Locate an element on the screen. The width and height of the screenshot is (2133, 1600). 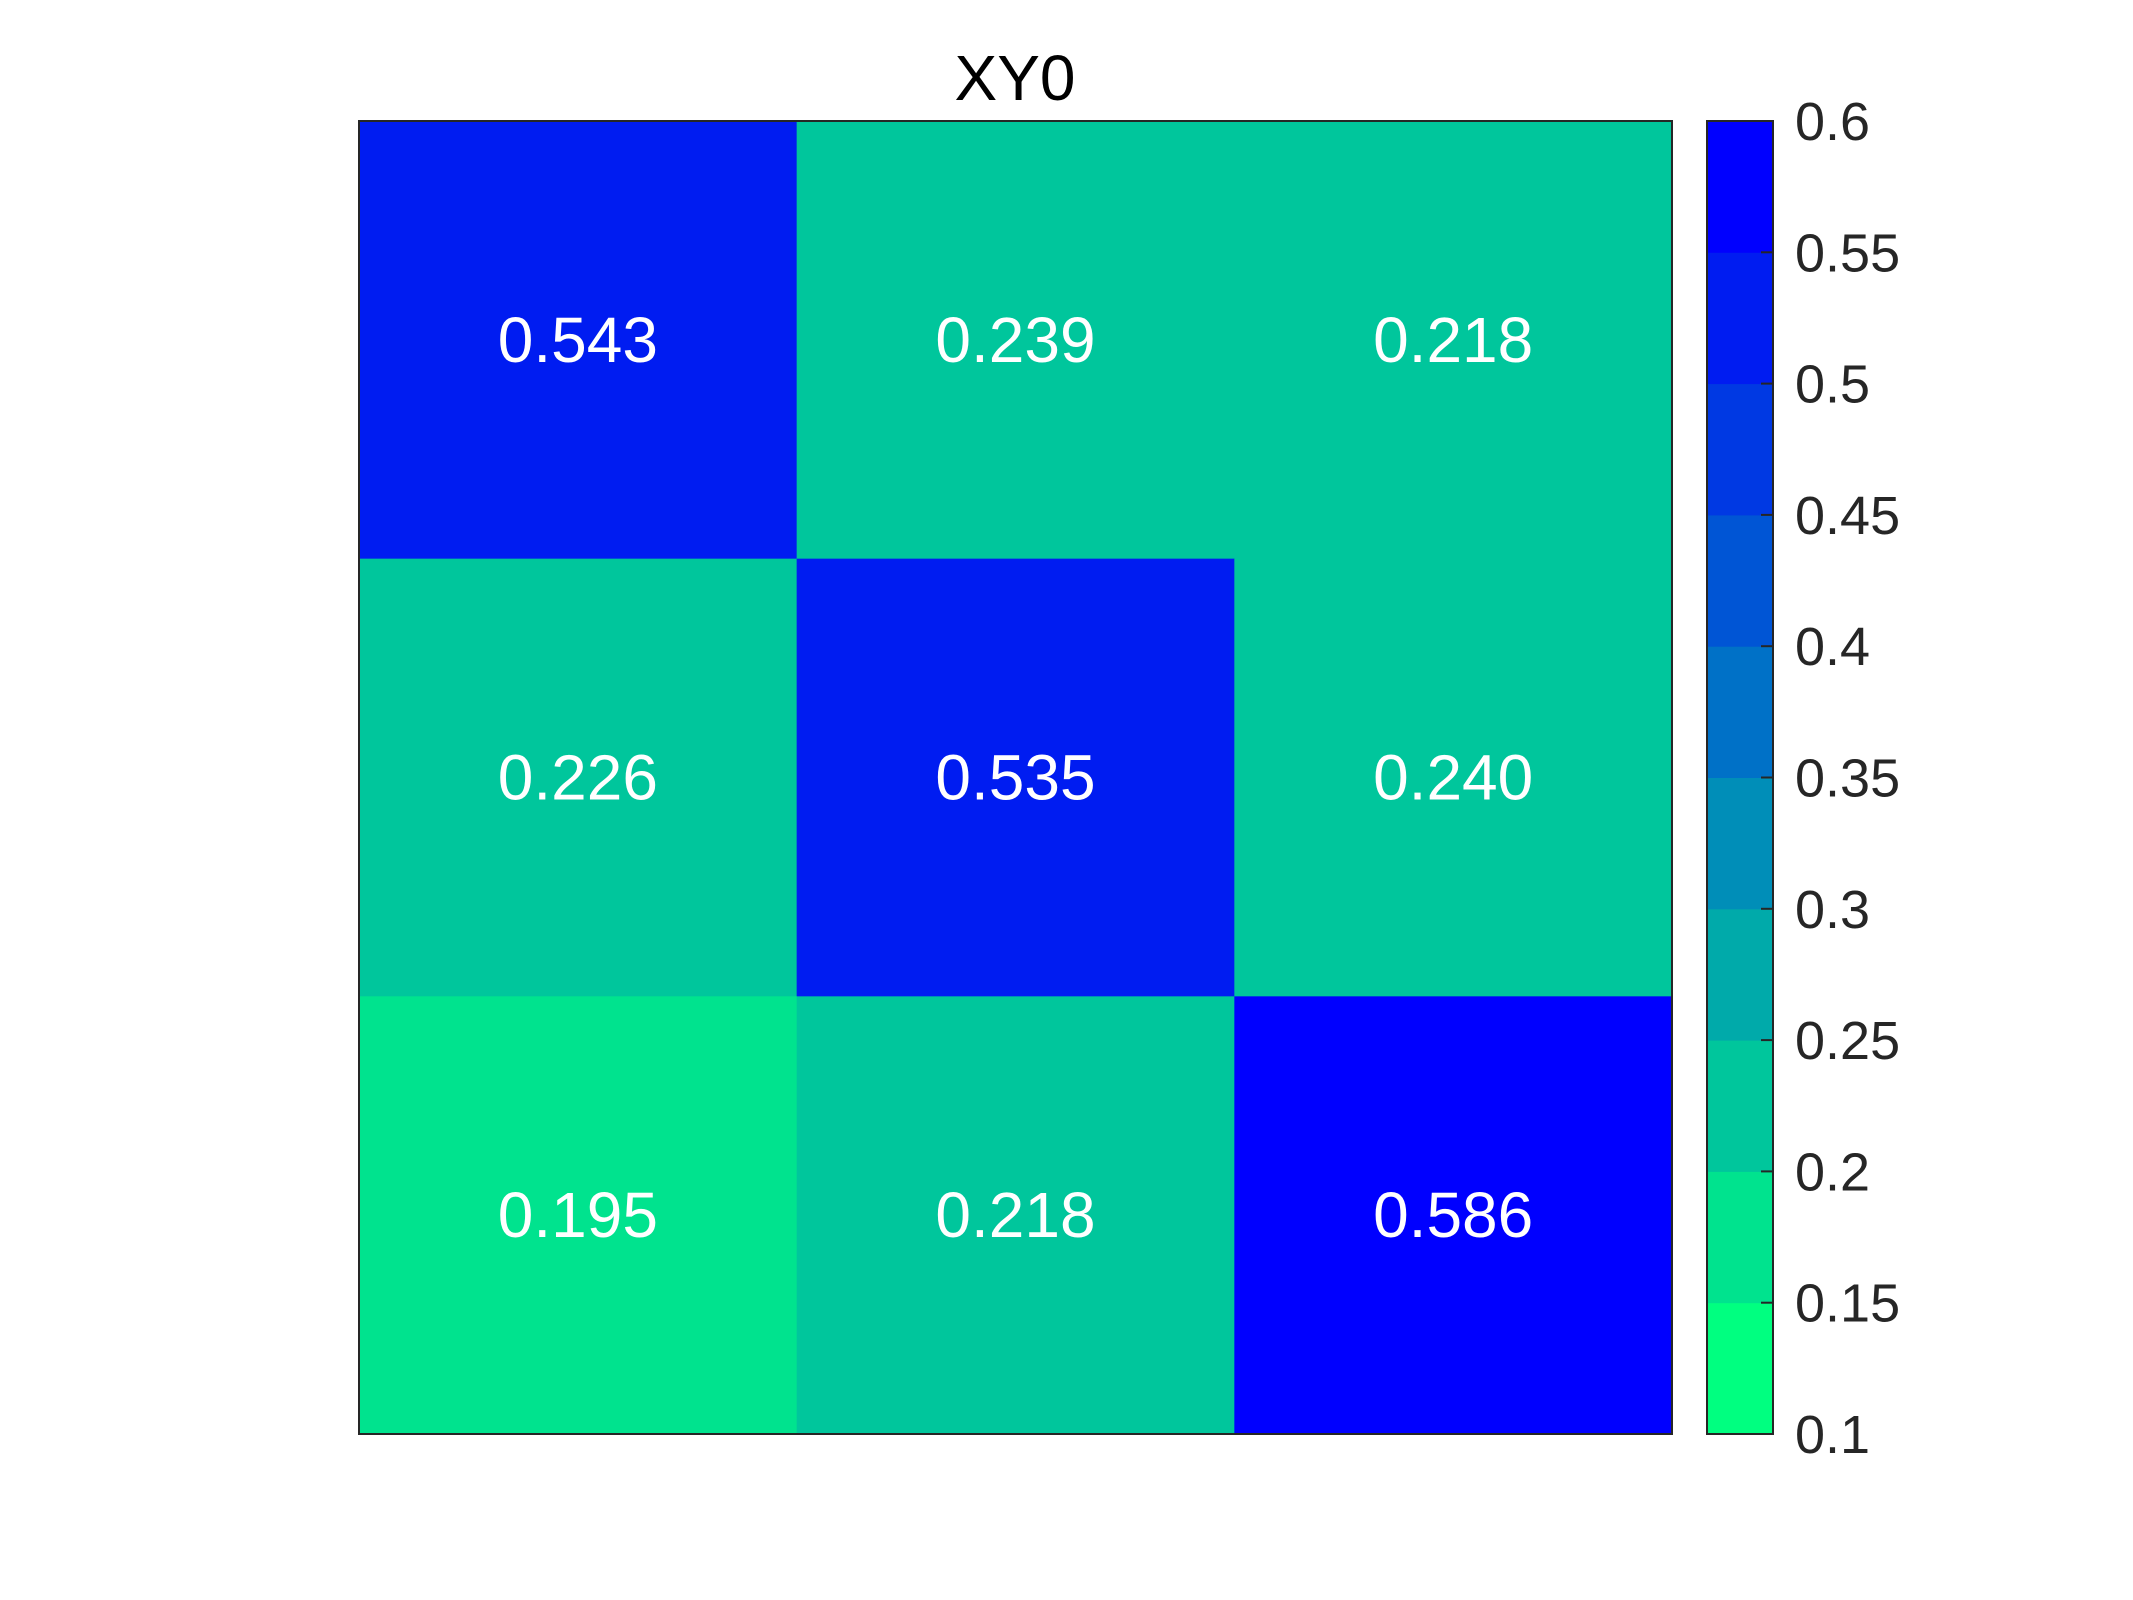
colorbar-tick-label: 0.45 is located at coordinates (1847, 516).